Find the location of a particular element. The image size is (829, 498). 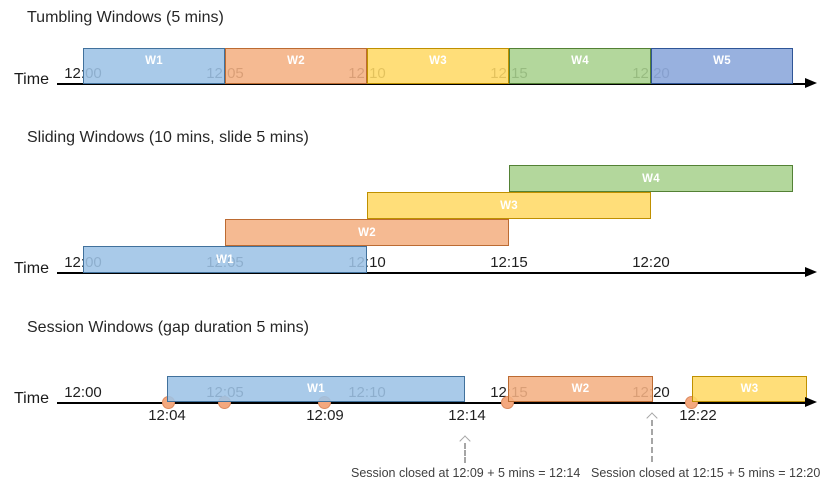

tumbling-time-axis-label: Time is located at coordinates (31, 79).